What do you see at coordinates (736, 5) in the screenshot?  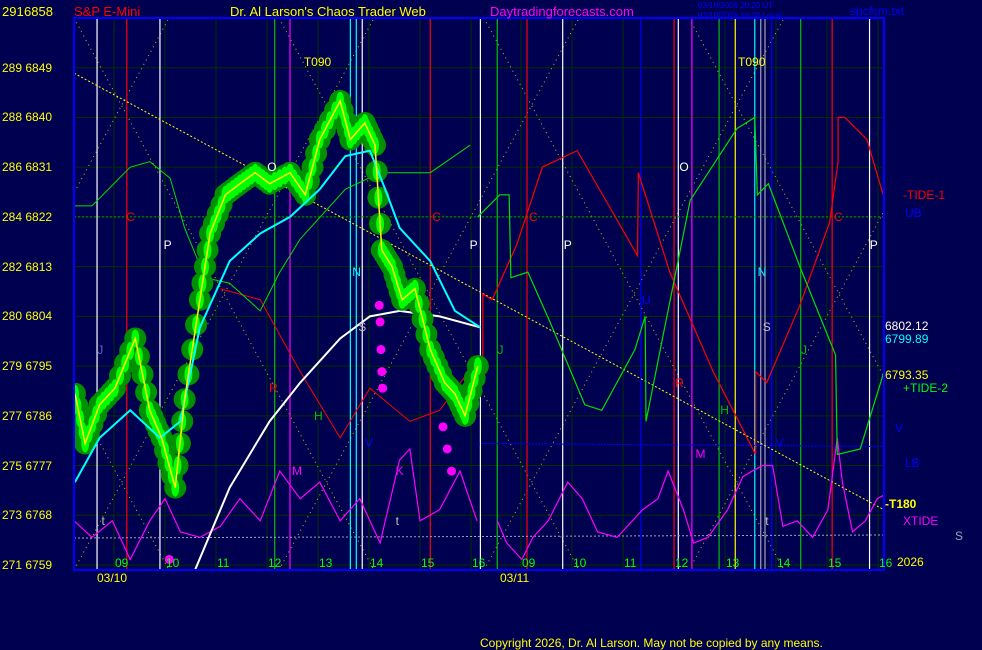 I see `time-ut: 03/10/2026 20:20 UT` at bounding box center [736, 5].